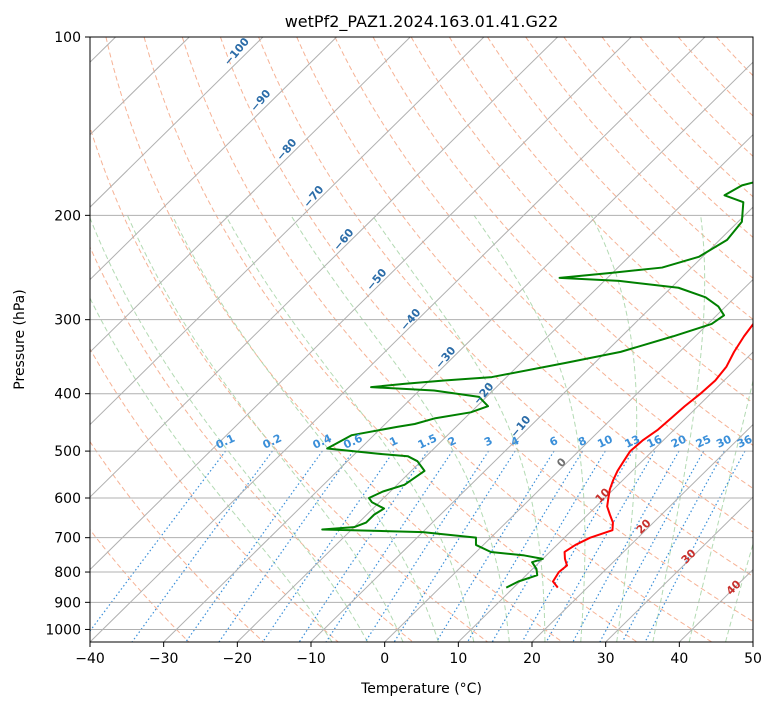 This screenshot has width=775, height=708. Describe the element at coordinates (67, 603) in the screenshot. I see `y-tick-label: 900` at that location.